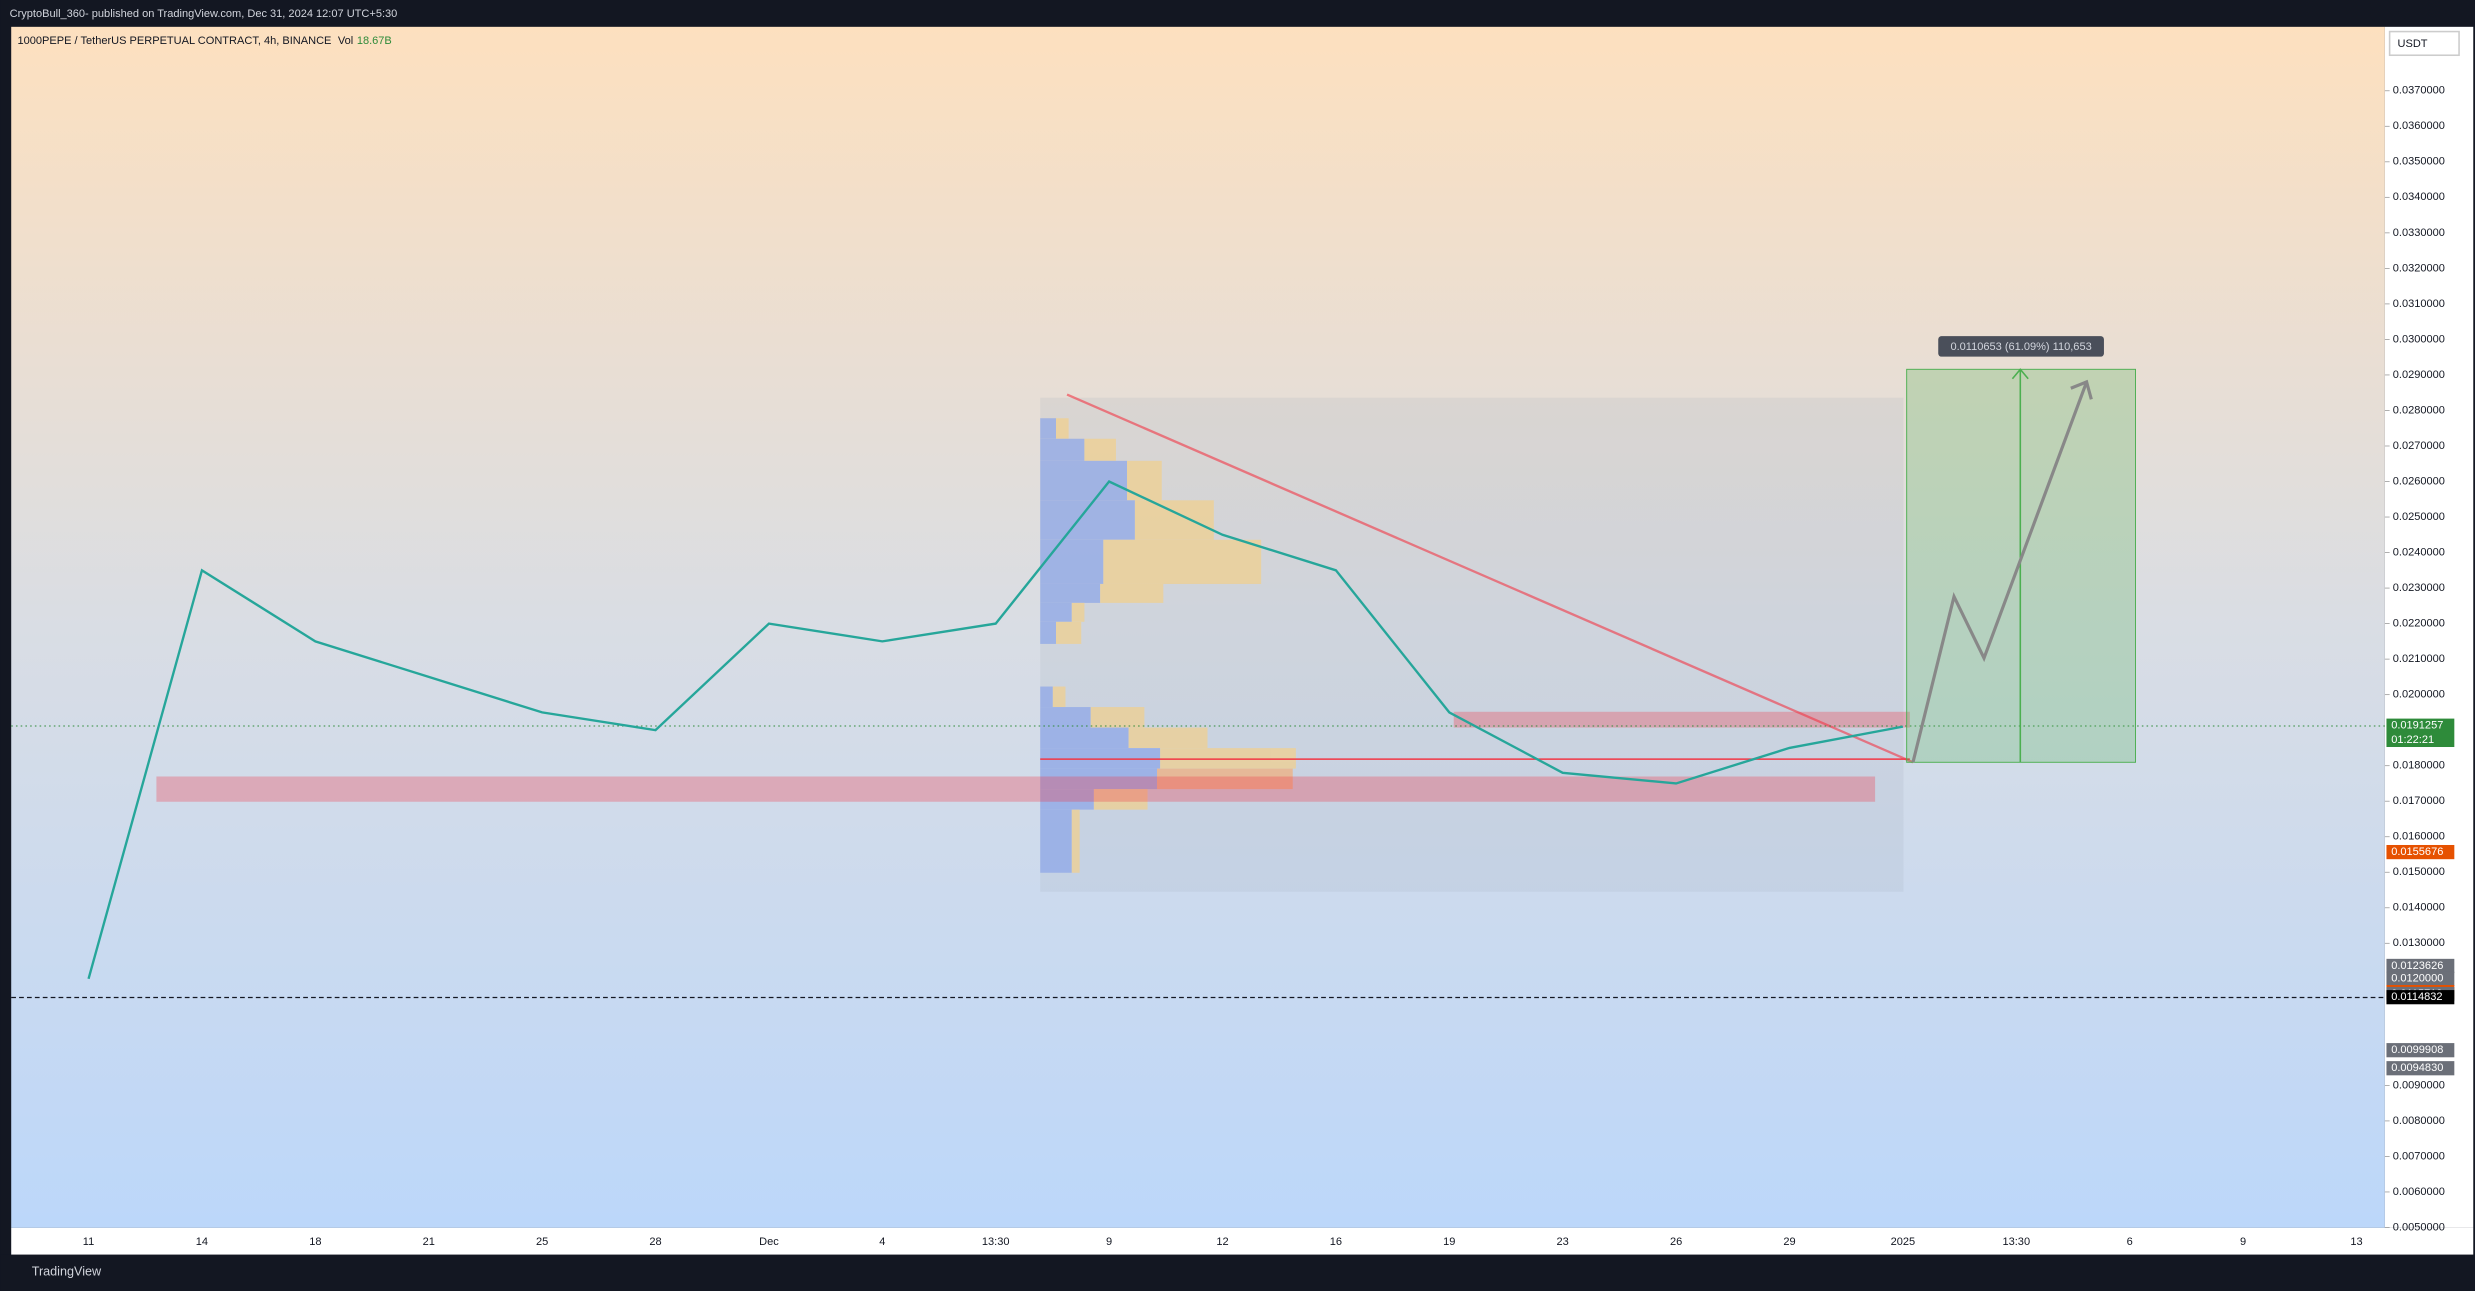  I want to click on x-tick-label: 2025, so click(1903, 1242).